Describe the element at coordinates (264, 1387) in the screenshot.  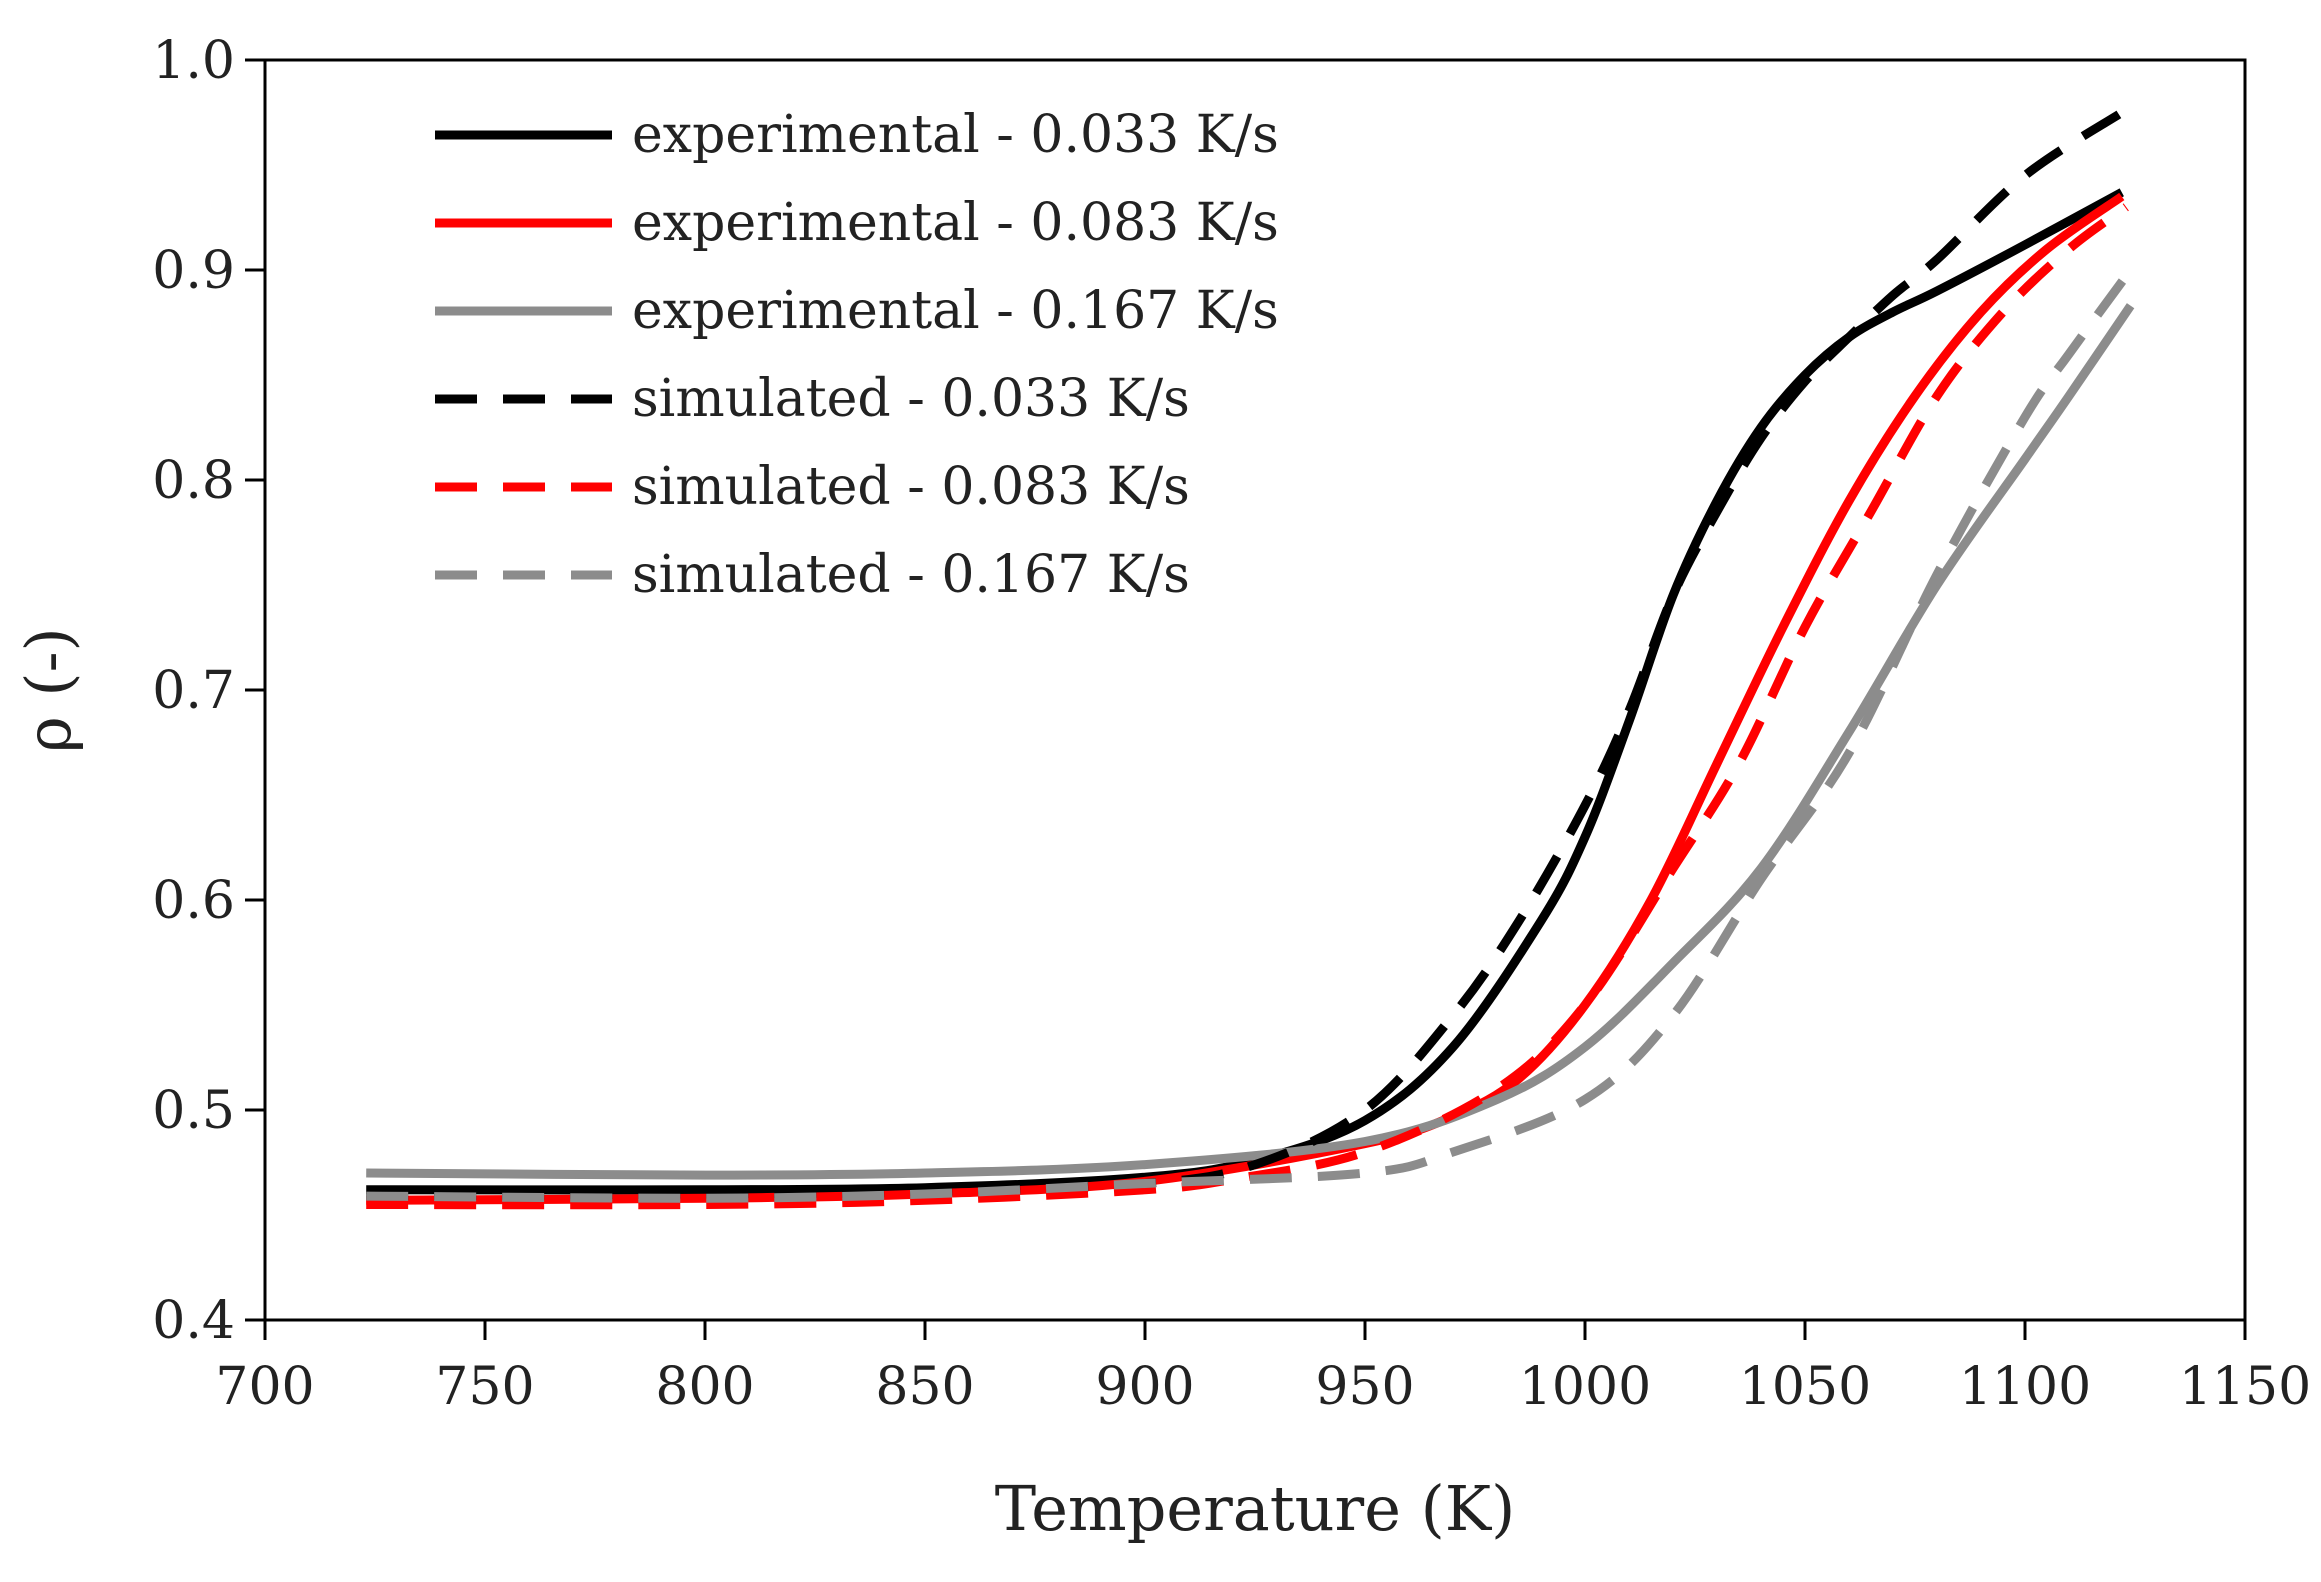
I see `x-tick-label: 700` at that location.